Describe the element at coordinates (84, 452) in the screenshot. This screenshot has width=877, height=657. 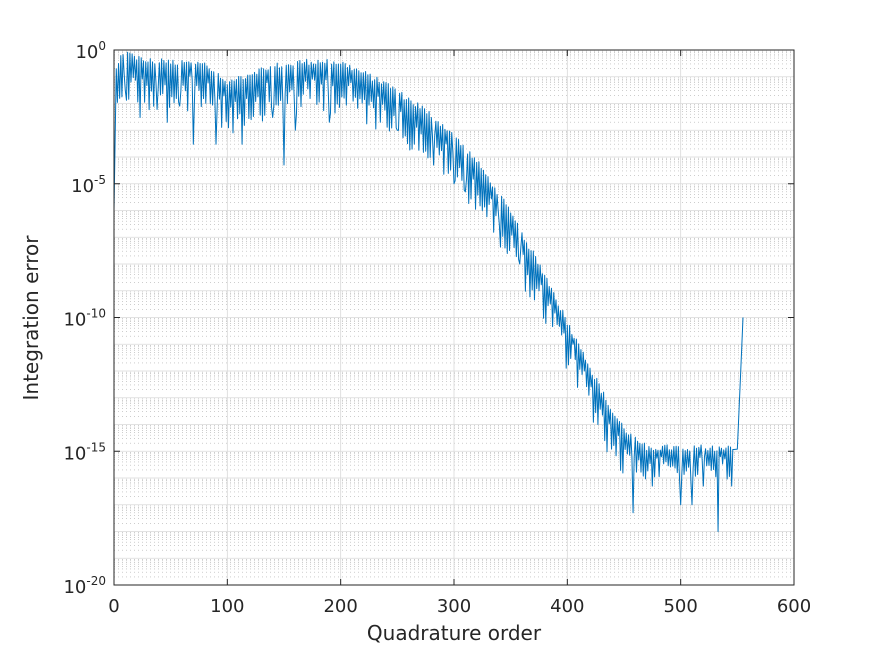
I see `y-tick-label: 10⁻¹⁵` at that location.